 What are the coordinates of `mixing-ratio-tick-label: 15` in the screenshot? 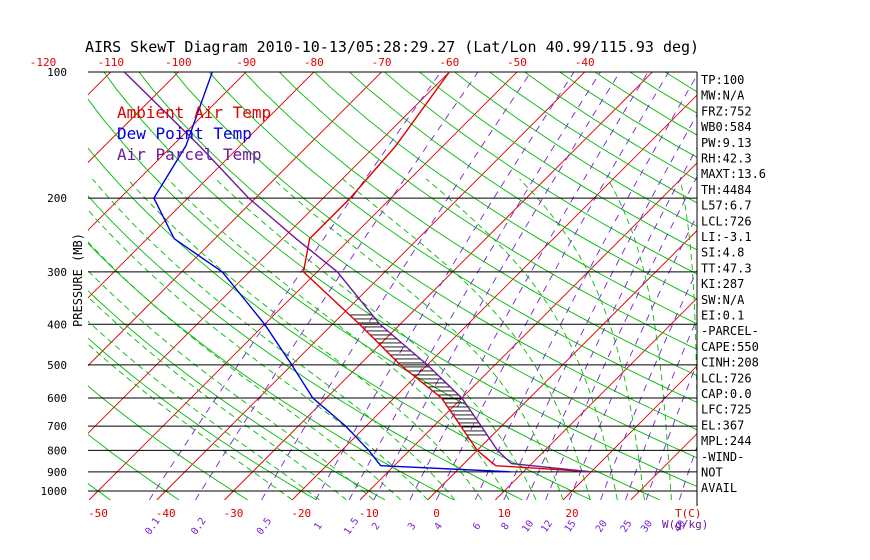 It's located at (571, 526).